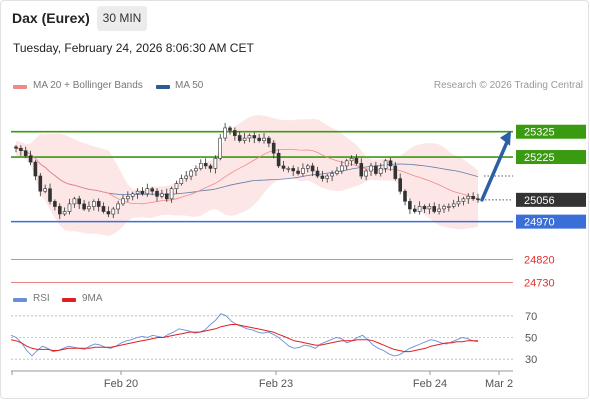 This screenshot has height=400, width=590. What do you see at coordinates (539, 133) in the screenshot?
I see `resistance-label-25325: 25325` at bounding box center [539, 133].